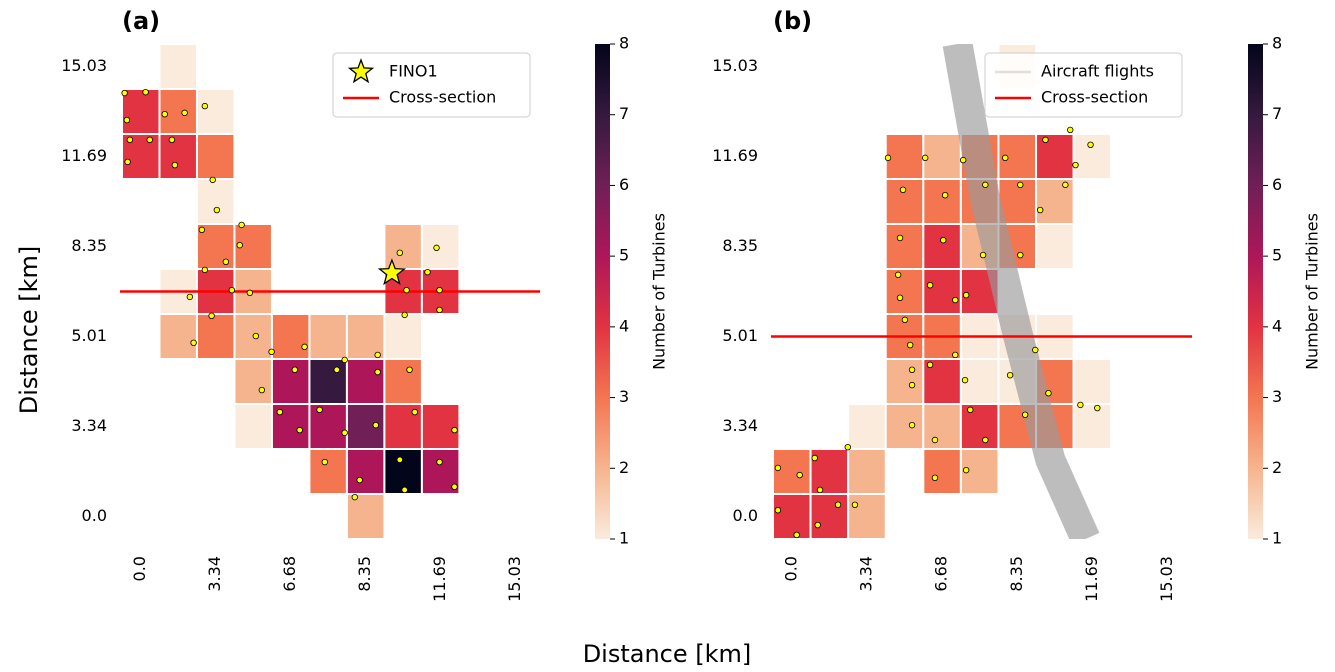 The height and width of the screenshot is (672, 1335). I want to click on x-tick-label: 15.03, so click(1166, 579).